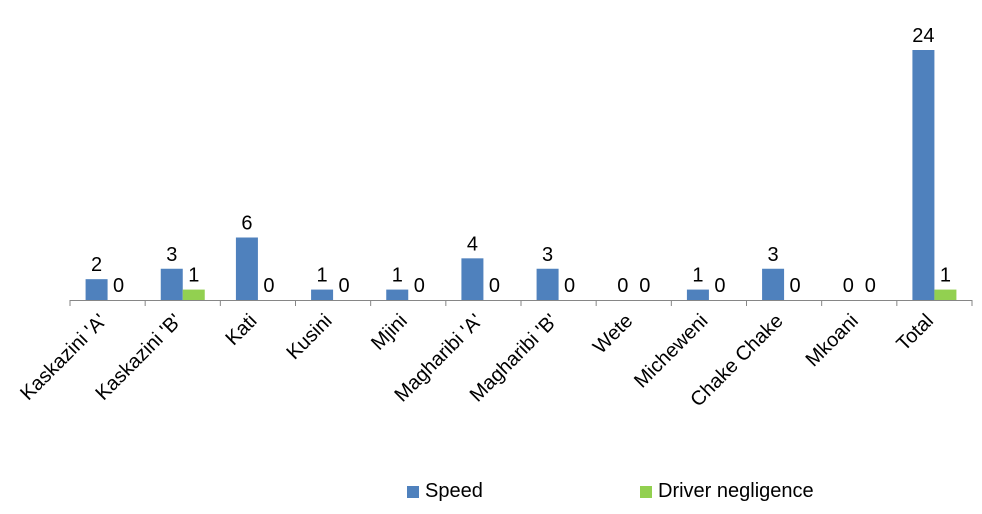 The width and height of the screenshot is (982, 514). What do you see at coordinates (389, 332) in the screenshot?
I see `x-tick-label-mjini: Mjini` at bounding box center [389, 332].